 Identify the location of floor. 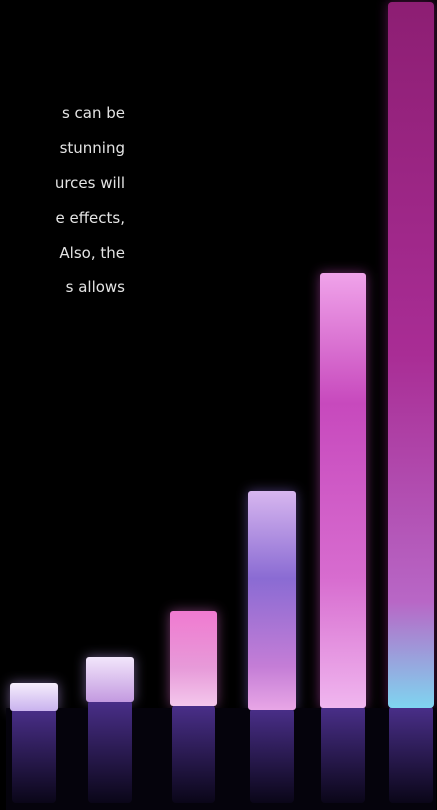
(221, 759).